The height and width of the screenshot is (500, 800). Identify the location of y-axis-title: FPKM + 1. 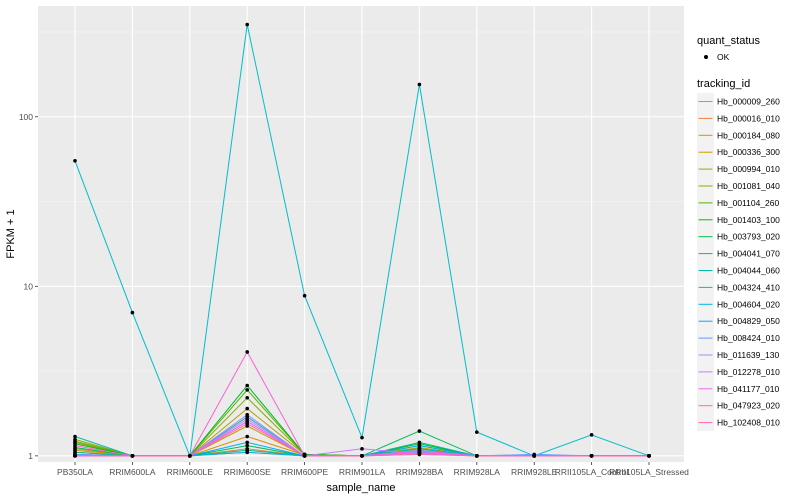
(11, 233).